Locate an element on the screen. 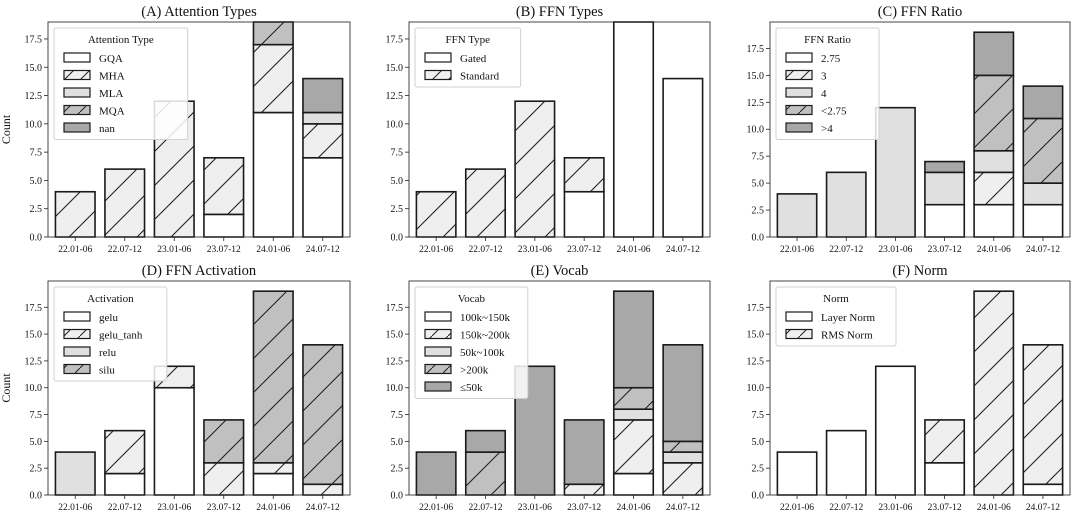 This screenshot has width=1080, height=520. chart-title: (B) FFN Types is located at coordinates (560, 12).